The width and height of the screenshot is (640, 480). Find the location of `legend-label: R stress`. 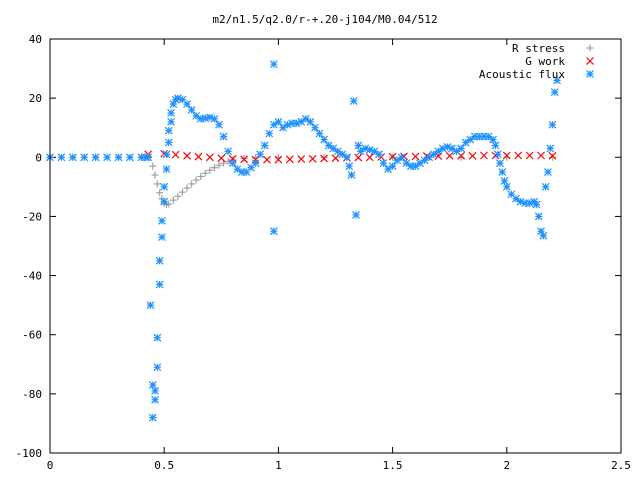

legend-label: R stress is located at coordinates (538, 48).